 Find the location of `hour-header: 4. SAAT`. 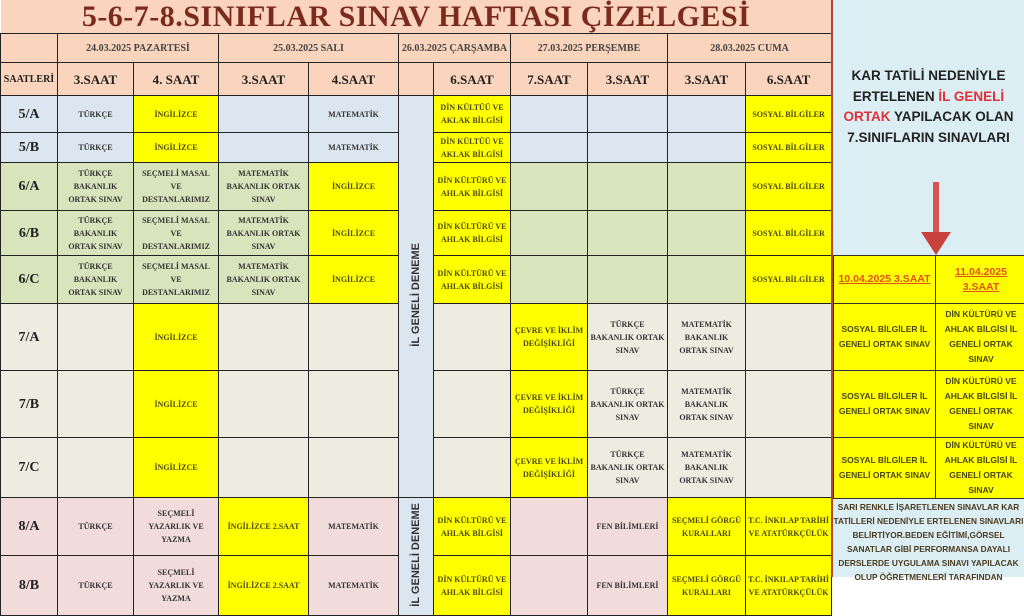

hour-header: 4. SAAT is located at coordinates (176, 79).